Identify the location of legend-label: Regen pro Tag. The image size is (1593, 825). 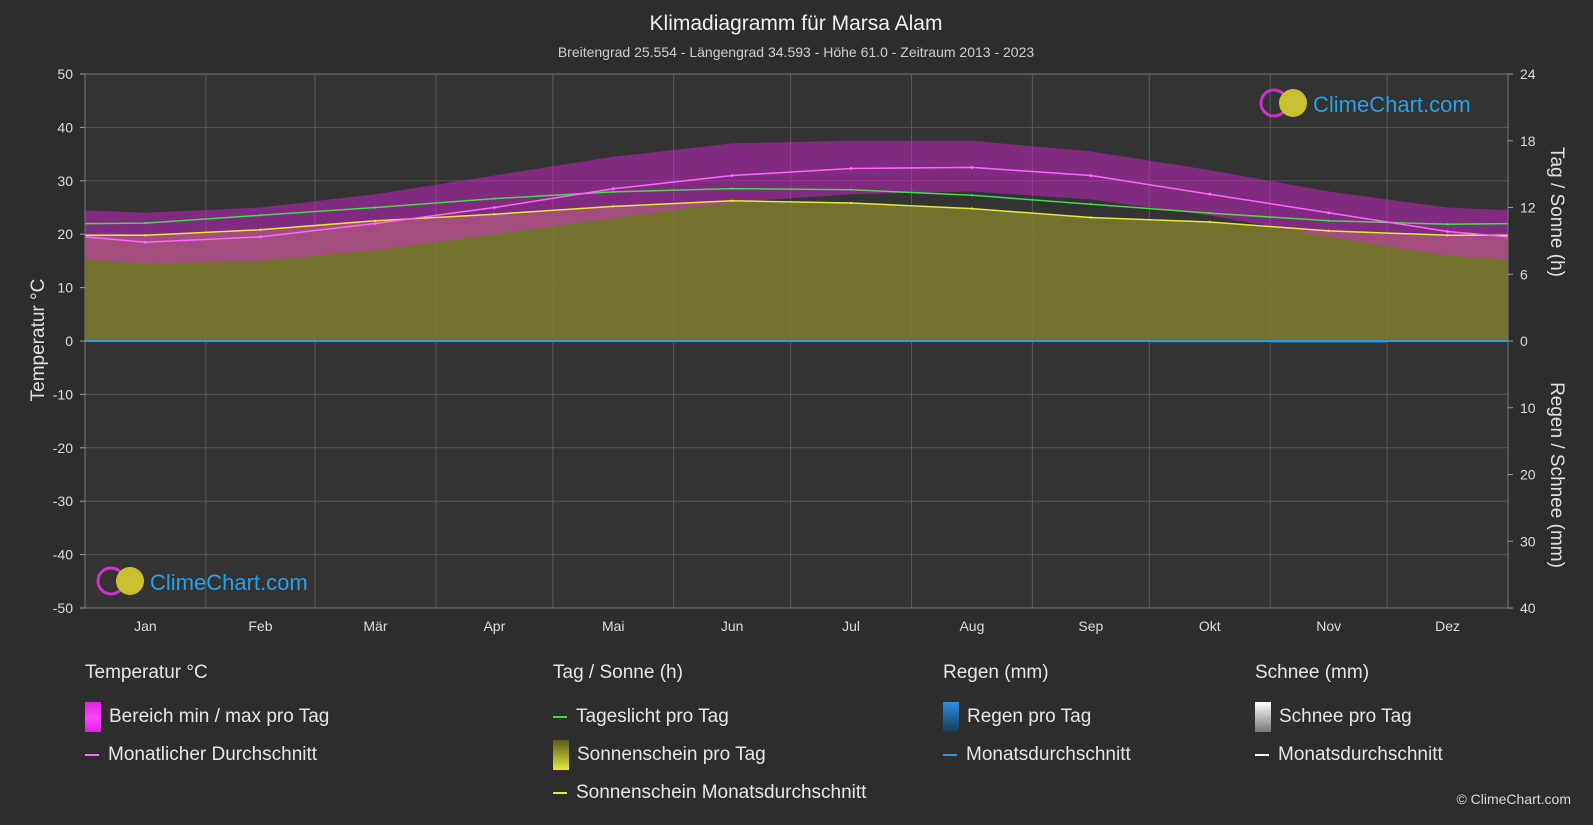
(1029, 716).